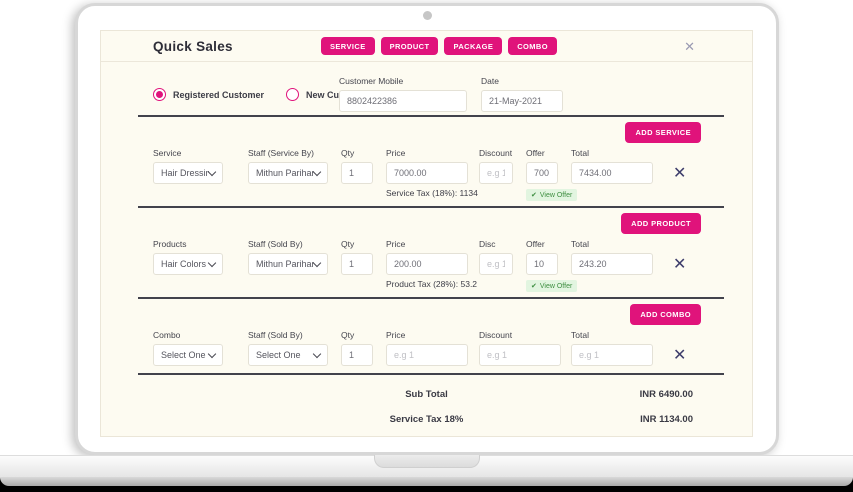 This screenshot has width=853, height=492. Describe the element at coordinates (185, 173) in the screenshot. I see `service-select-value: Hair Dressing` at that location.